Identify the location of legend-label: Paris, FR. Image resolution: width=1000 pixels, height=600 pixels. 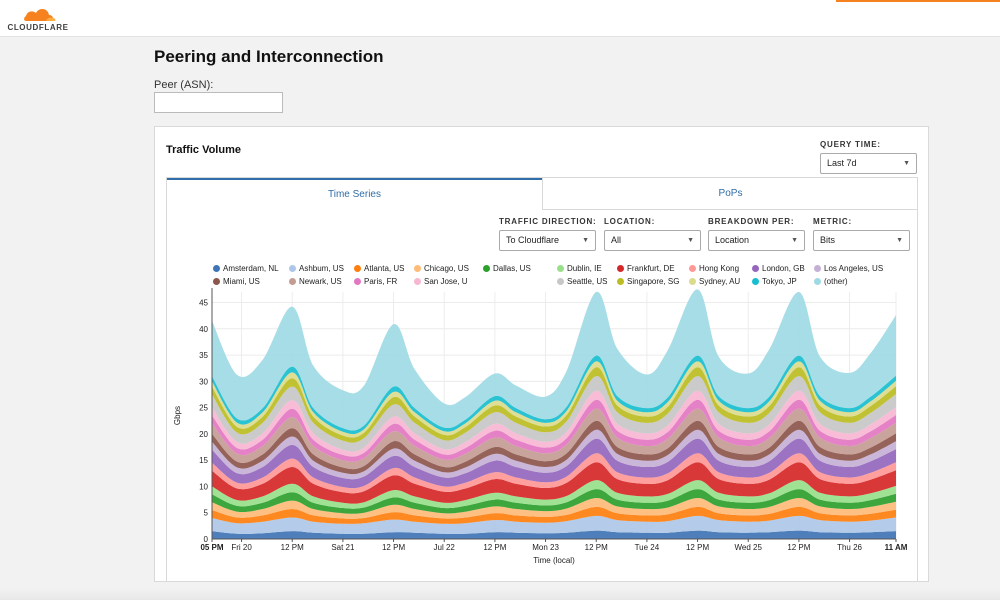
(381, 281).